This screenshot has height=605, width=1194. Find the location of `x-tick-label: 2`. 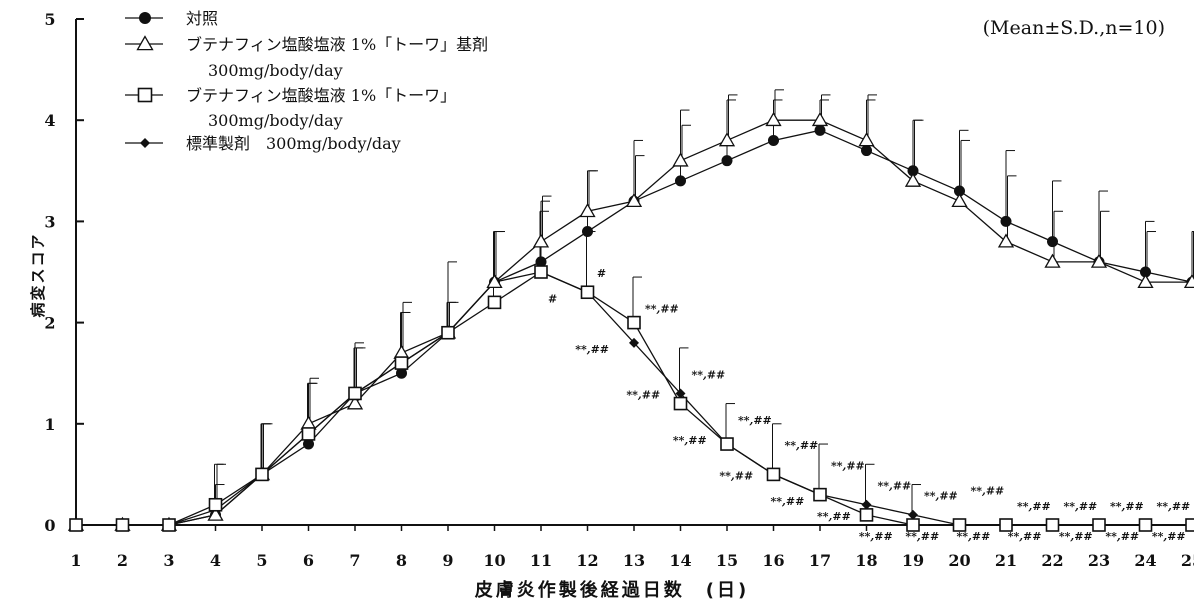

x-tick-label: 2 is located at coordinates (122, 560).